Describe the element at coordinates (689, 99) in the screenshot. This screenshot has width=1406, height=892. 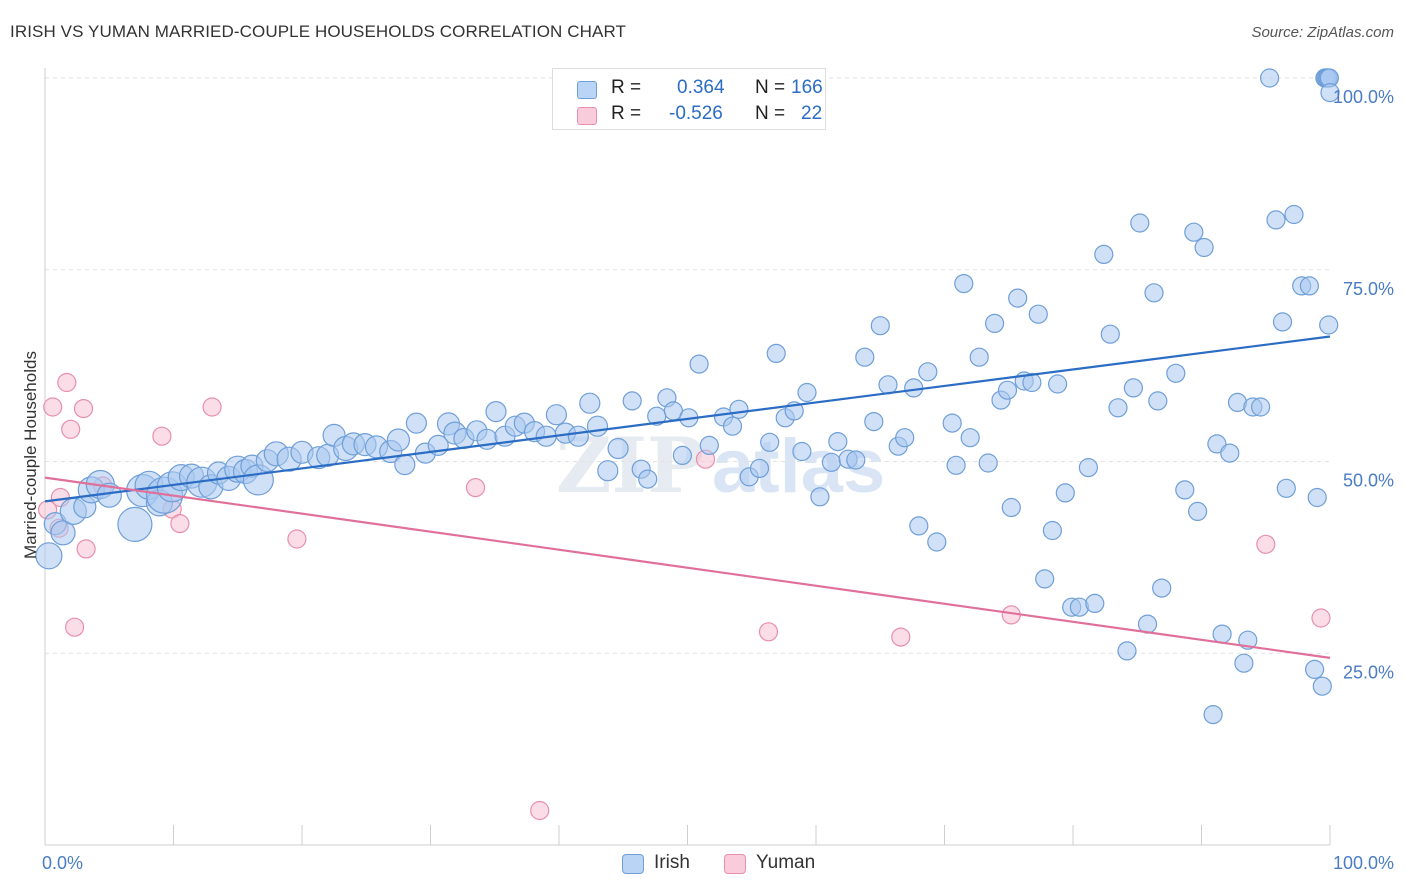
I see `stats-legend: R = 0.364 N = 166 R = -0.526 N = 22` at that location.